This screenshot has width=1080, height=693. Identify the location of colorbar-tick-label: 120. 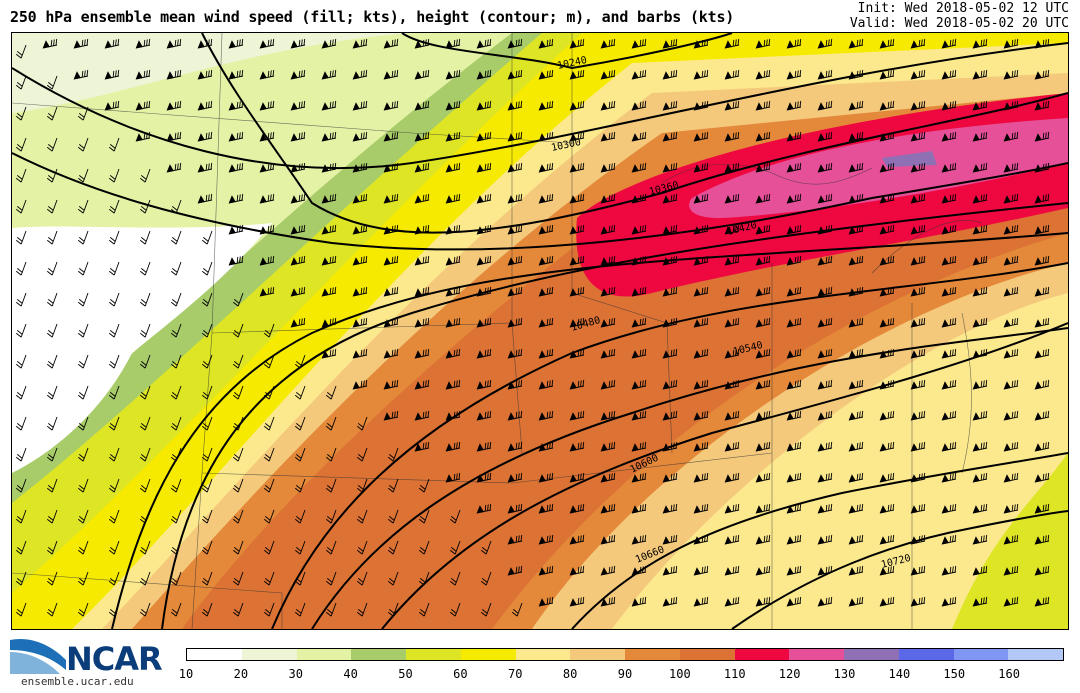
(789, 674).